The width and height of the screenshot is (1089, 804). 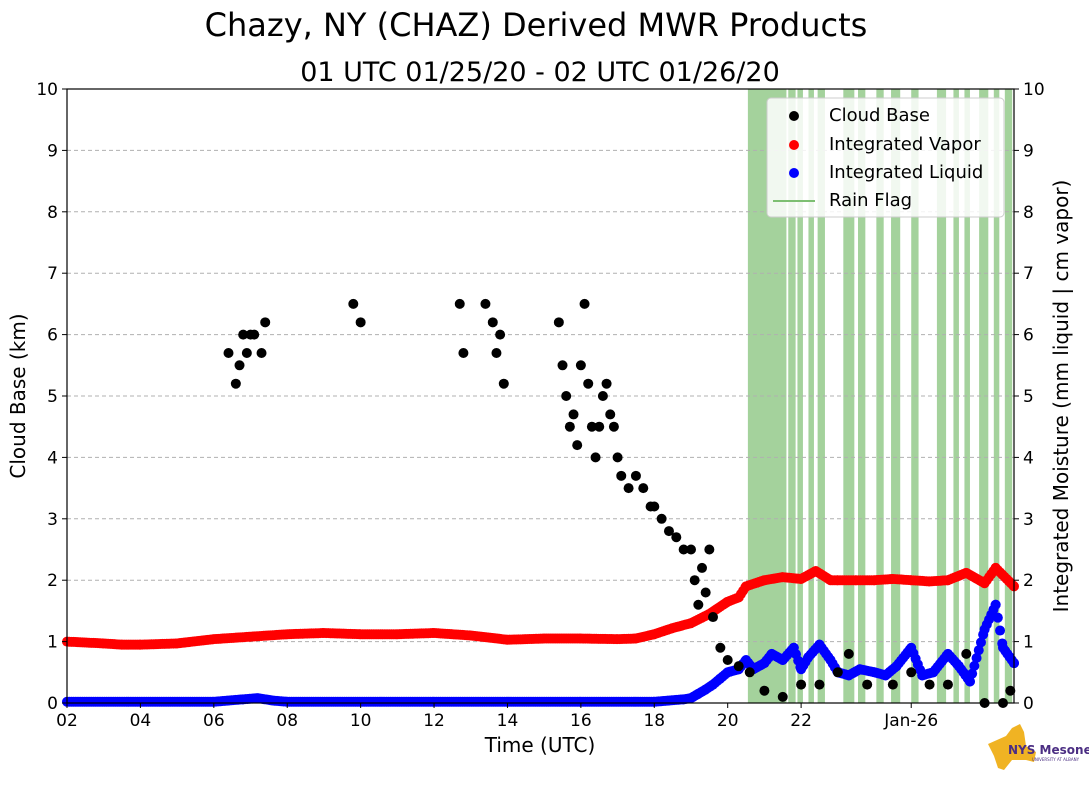 I want to click on y-tick-label-left: 5, so click(x=52, y=397).